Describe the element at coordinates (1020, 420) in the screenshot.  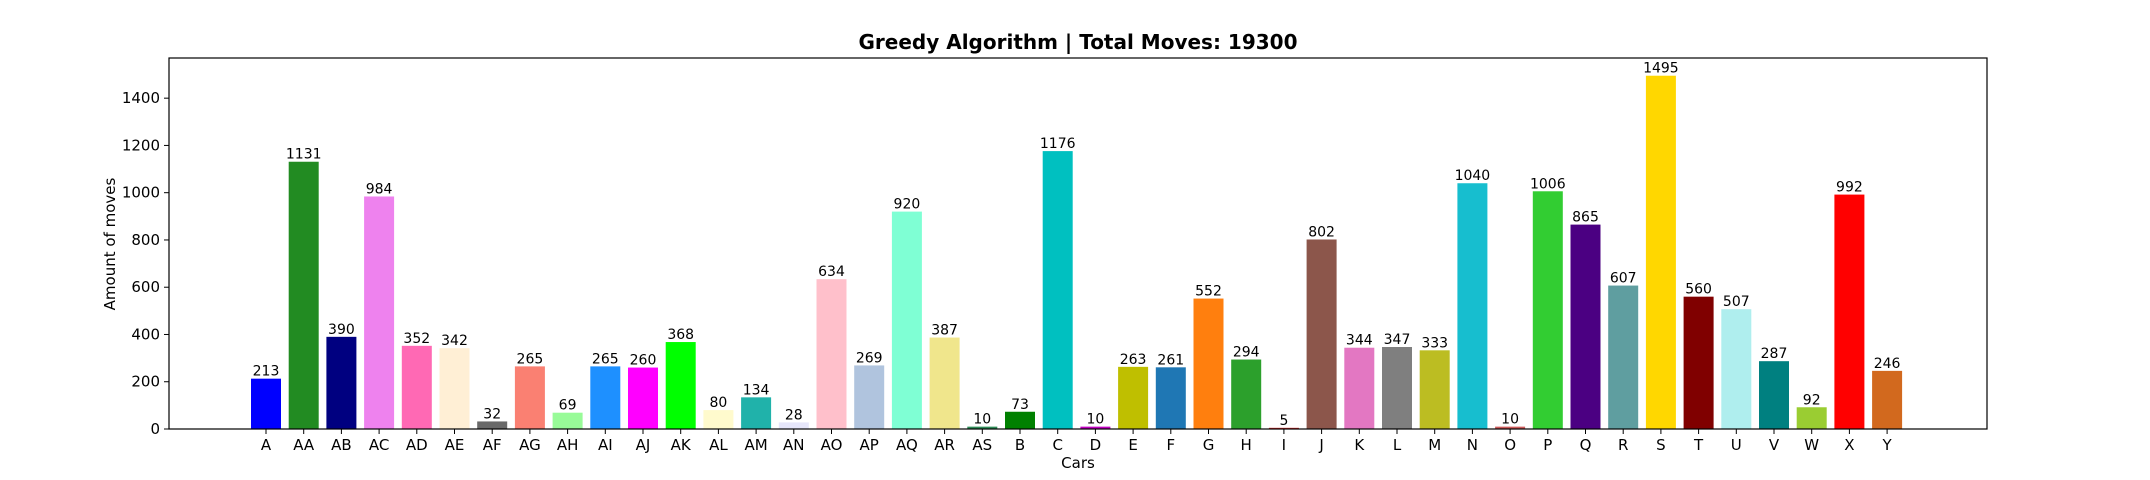
I see `bar-b` at that location.